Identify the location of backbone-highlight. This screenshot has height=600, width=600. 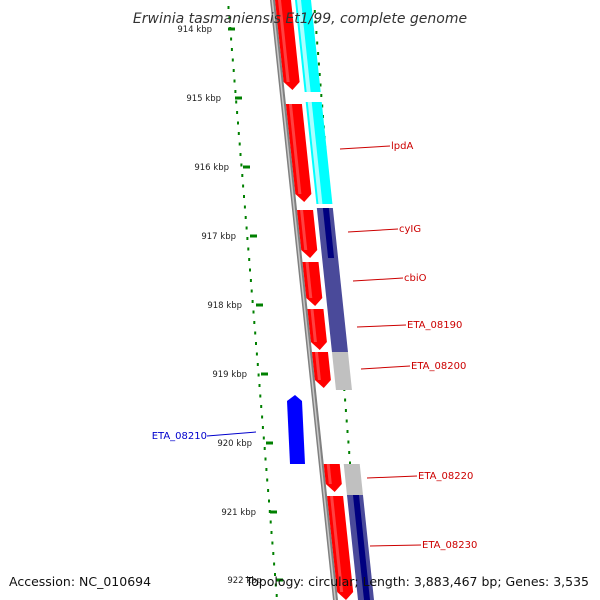
(303, 300).